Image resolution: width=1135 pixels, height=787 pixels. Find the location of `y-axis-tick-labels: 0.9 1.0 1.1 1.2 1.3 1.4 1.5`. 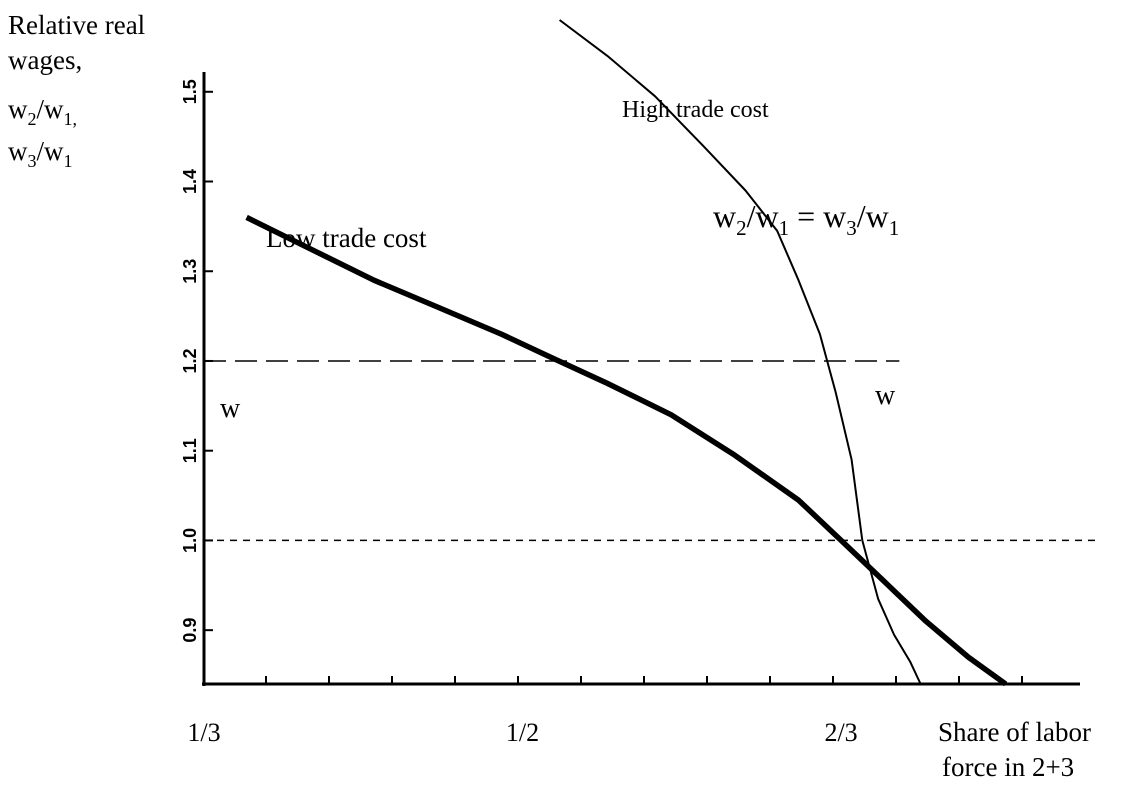

y-axis-tick-labels: 0.9 1.0 1.1 1.2 1.3 1.4 1.5 is located at coordinates (190, 360).